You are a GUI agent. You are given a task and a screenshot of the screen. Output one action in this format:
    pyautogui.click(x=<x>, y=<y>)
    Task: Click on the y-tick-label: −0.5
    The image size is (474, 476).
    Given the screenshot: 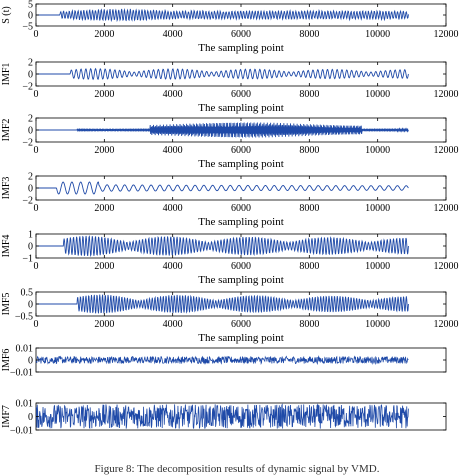 What is the action you would take?
    pyautogui.click(x=24, y=317)
    